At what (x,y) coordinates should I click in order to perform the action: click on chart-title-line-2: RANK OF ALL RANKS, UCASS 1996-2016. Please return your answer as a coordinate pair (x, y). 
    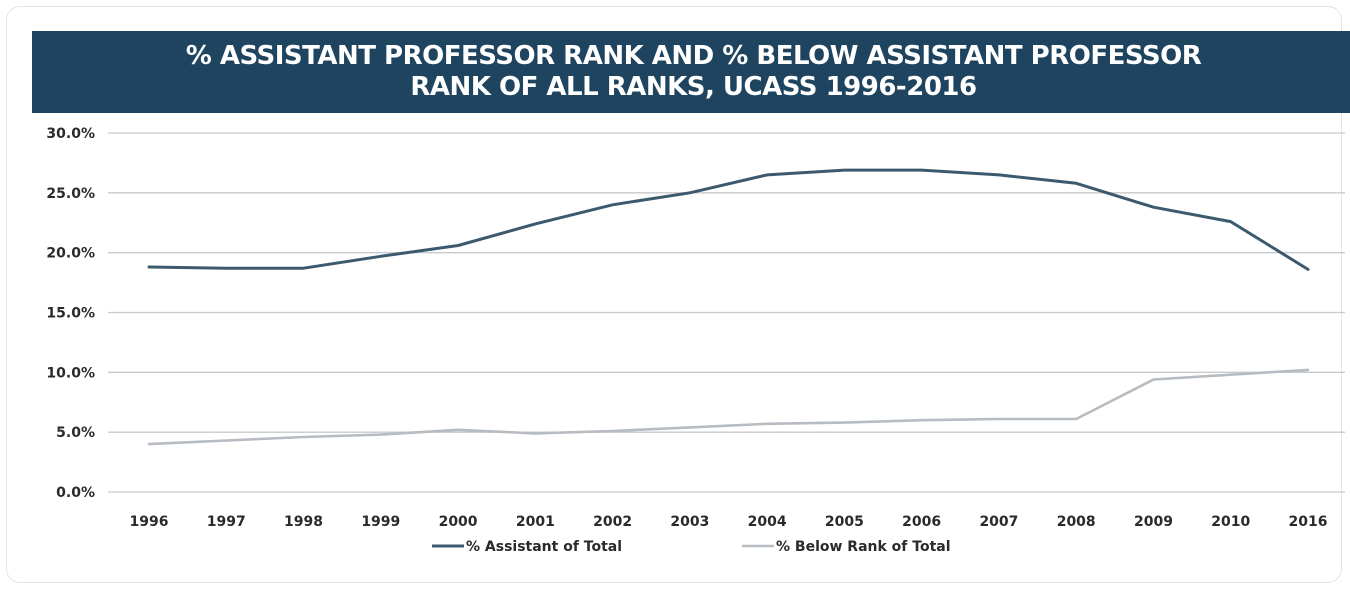
    Looking at the image, I should click on (693, 87).